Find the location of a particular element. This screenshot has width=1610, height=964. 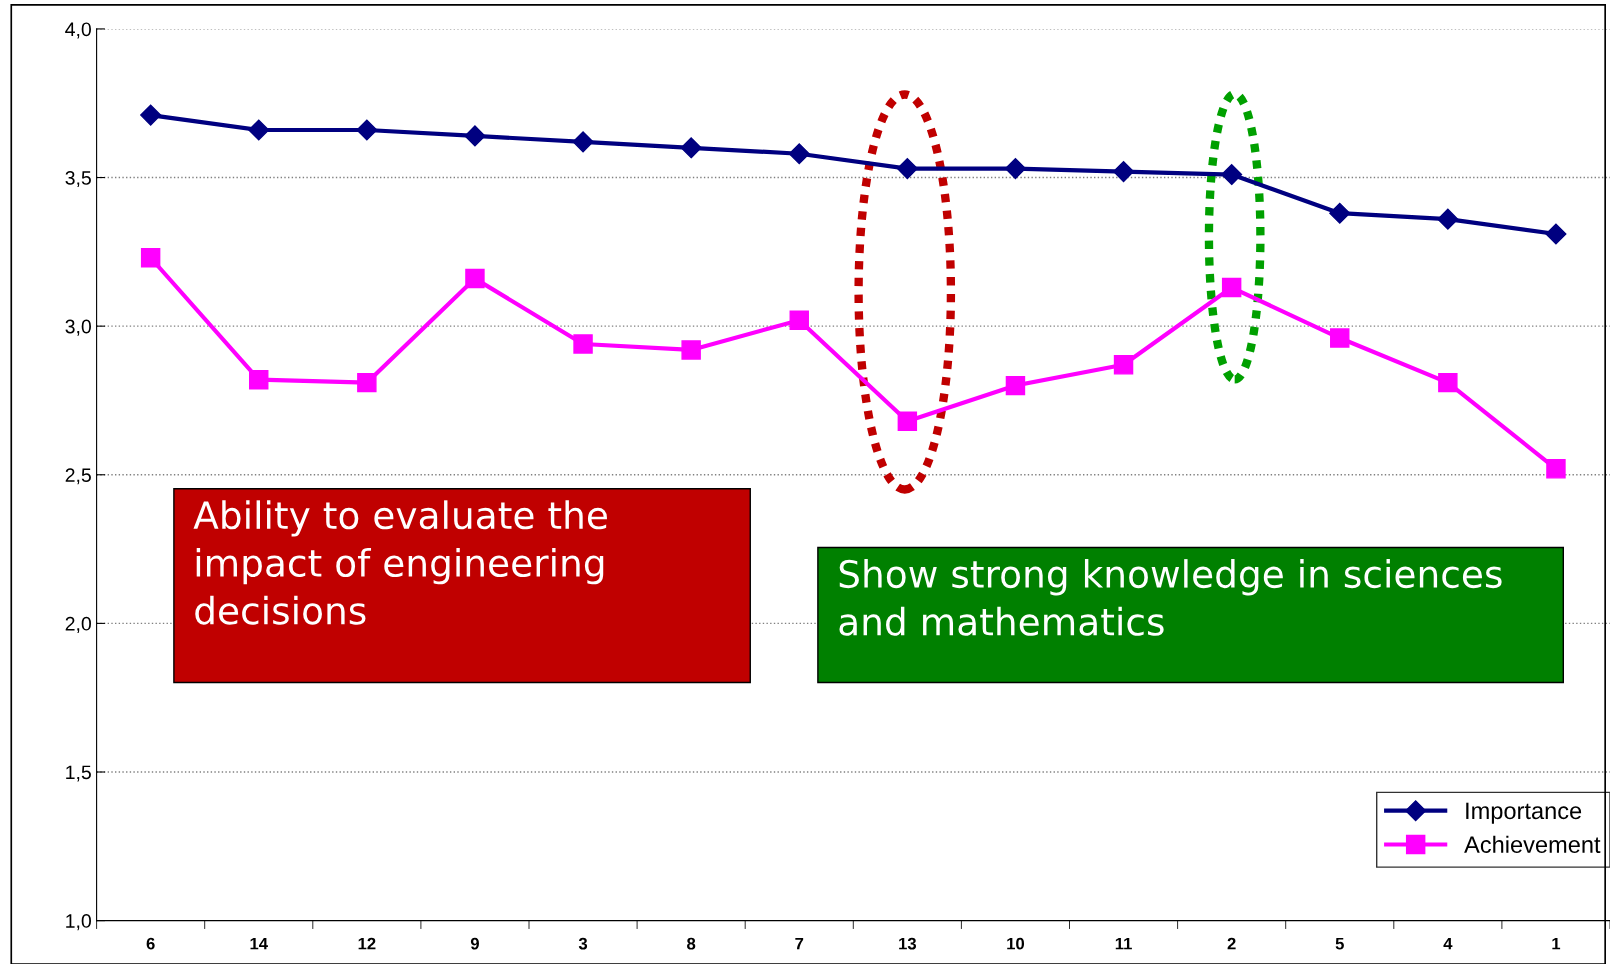

x-tick-label: 12 is located at coordinates (367, 943).